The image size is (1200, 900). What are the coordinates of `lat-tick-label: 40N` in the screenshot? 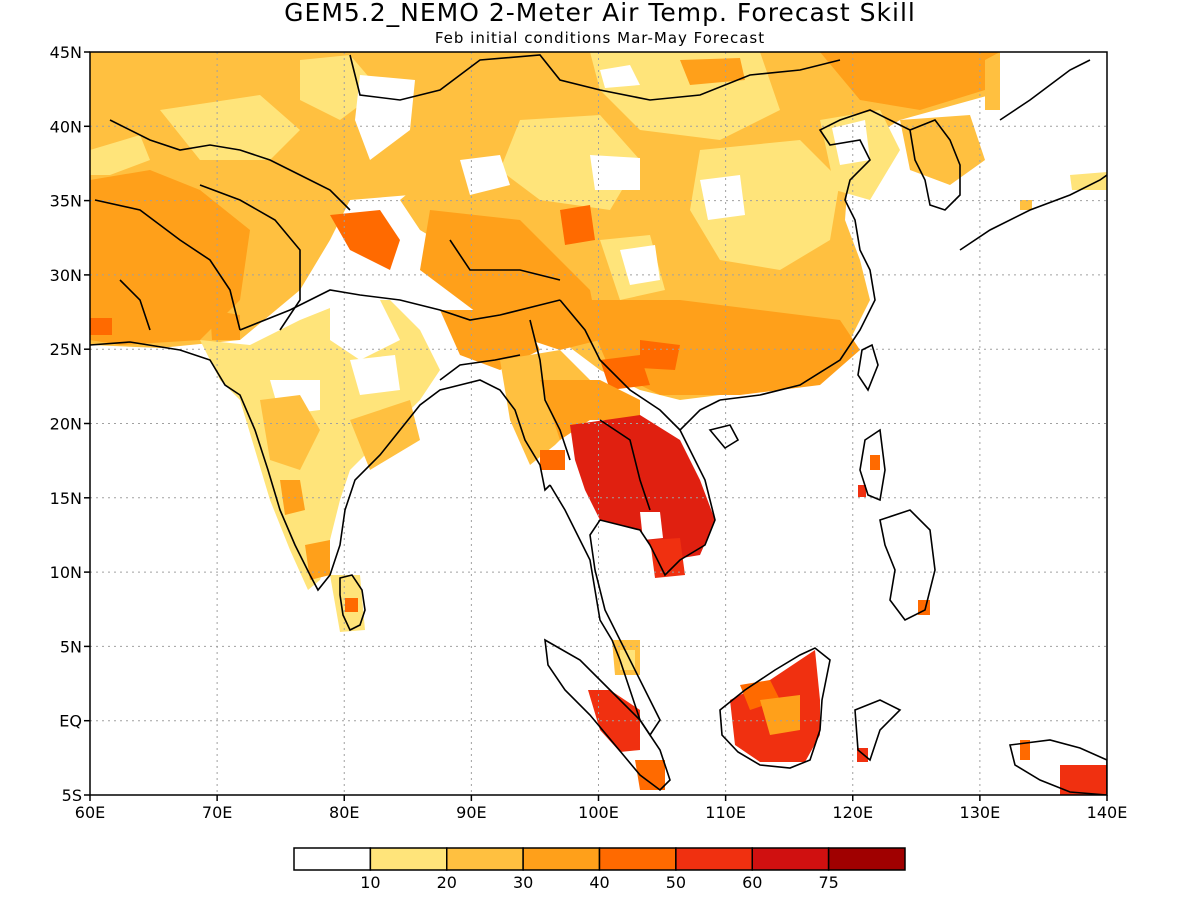 It's located at (66, 126).